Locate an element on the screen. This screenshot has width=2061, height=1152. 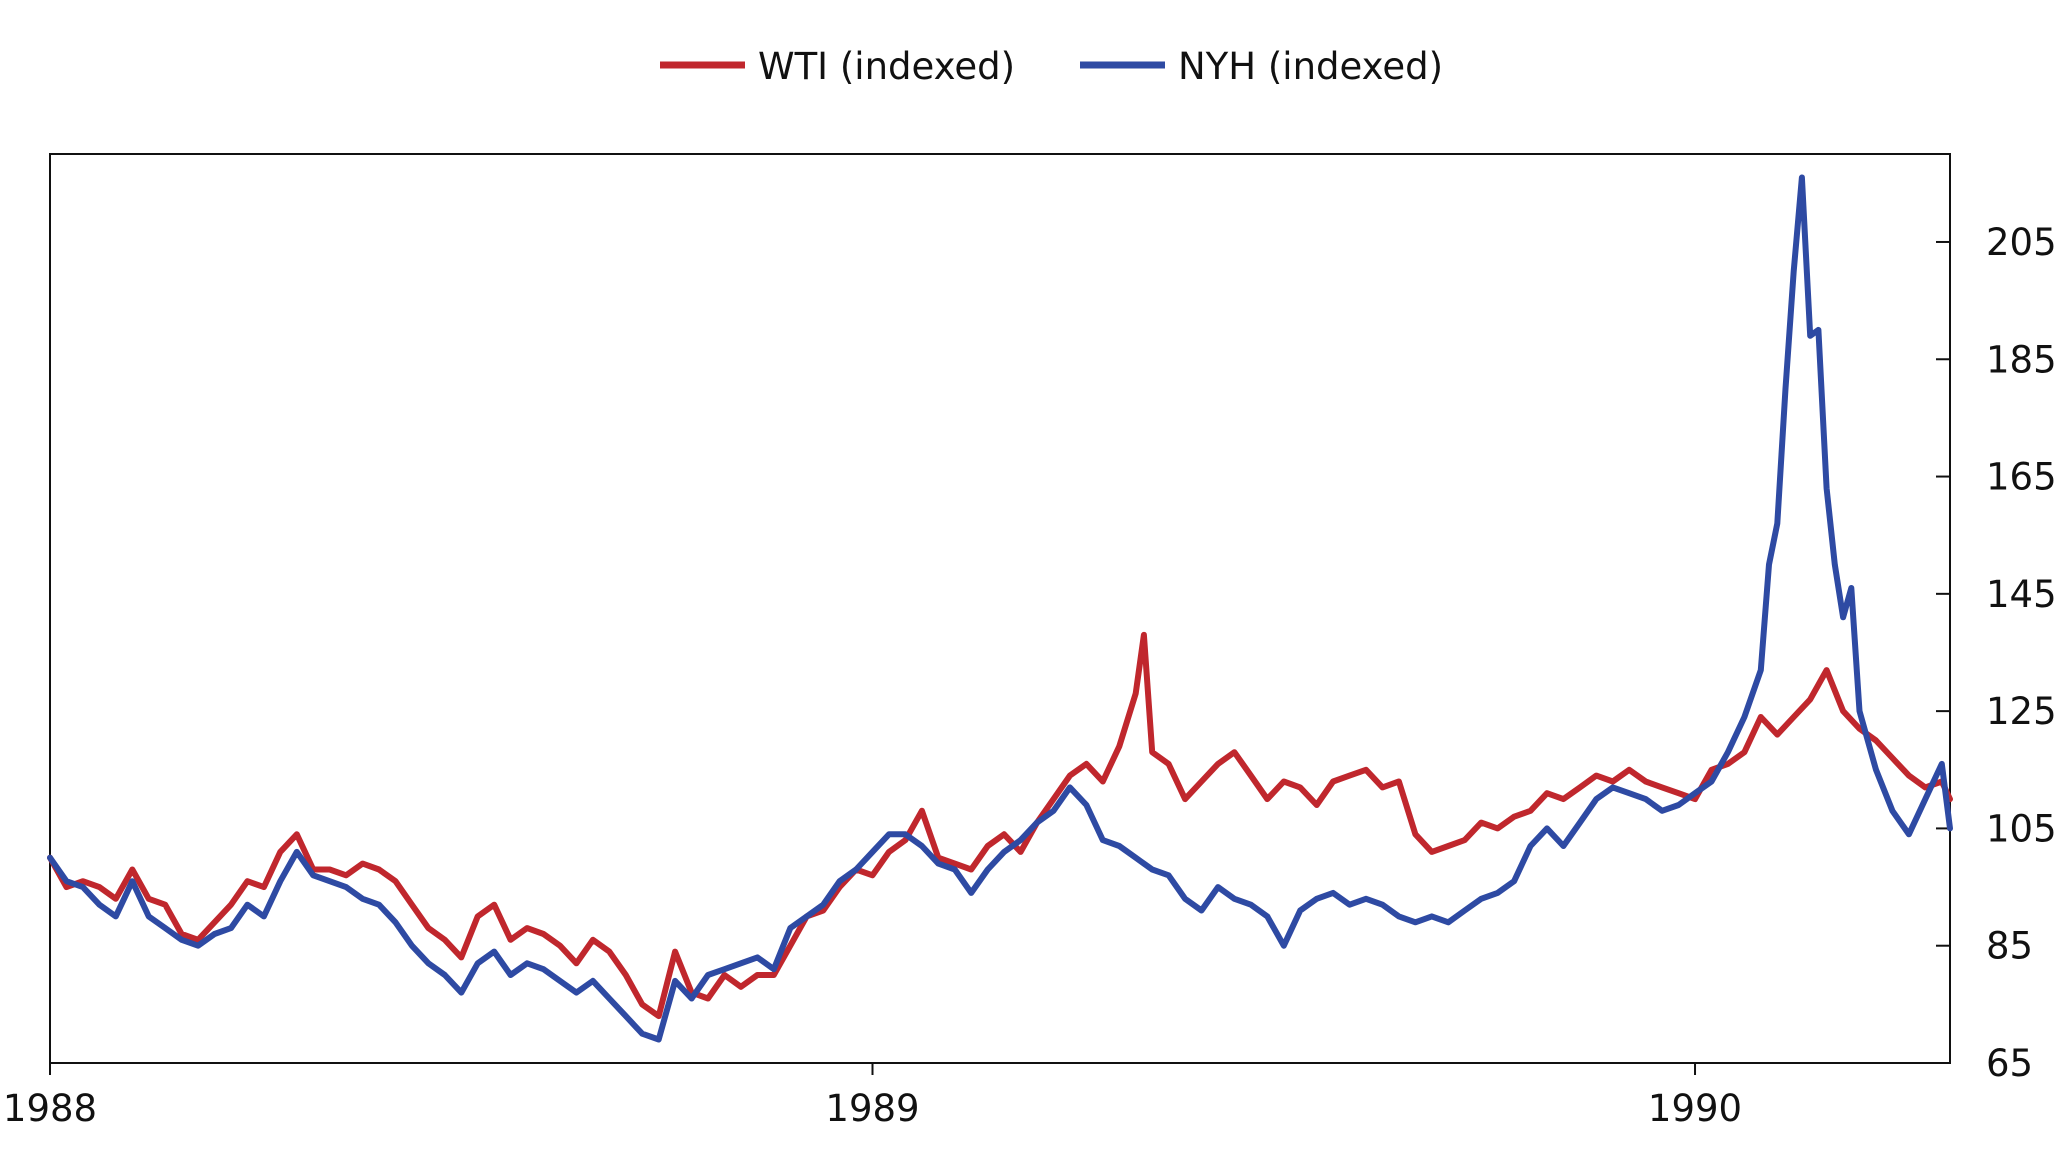
y-tick-label: 65 is located at coordinates (2009, 1063).